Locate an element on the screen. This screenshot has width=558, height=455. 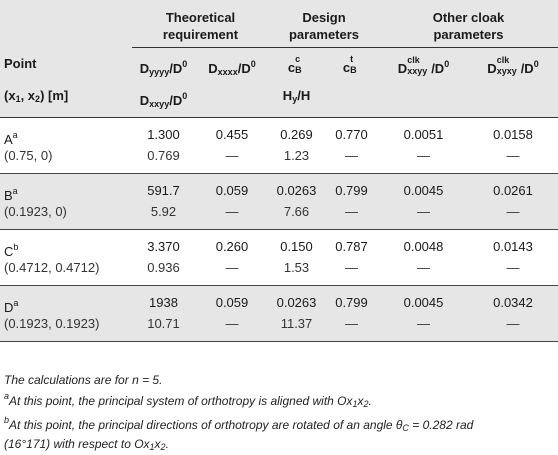
table-row: (0.1923, 0.1923) 10.71 — 11.37 — — — is located at coordinates (279, 329).